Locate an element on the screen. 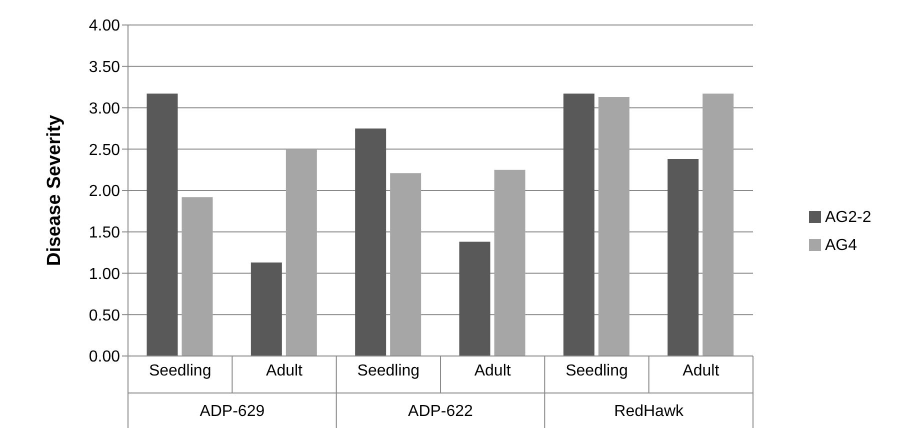 This screenshot has width=921, height=447. legend-label: AG2-2 is located at coordinates (848, 217).